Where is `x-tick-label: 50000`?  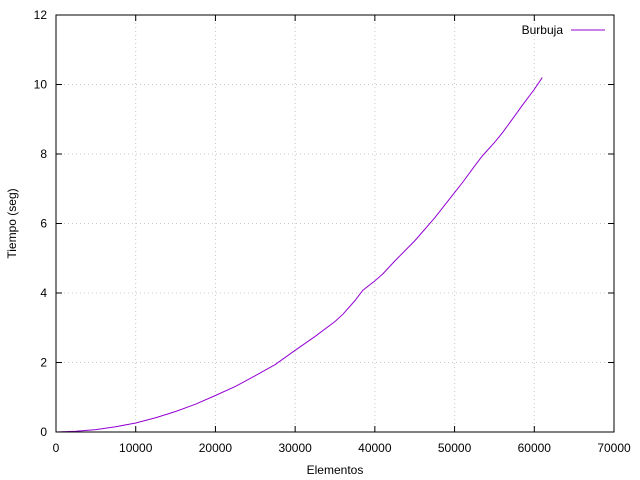
x-tick-label: 50000 is located at coordinates (455, 448).